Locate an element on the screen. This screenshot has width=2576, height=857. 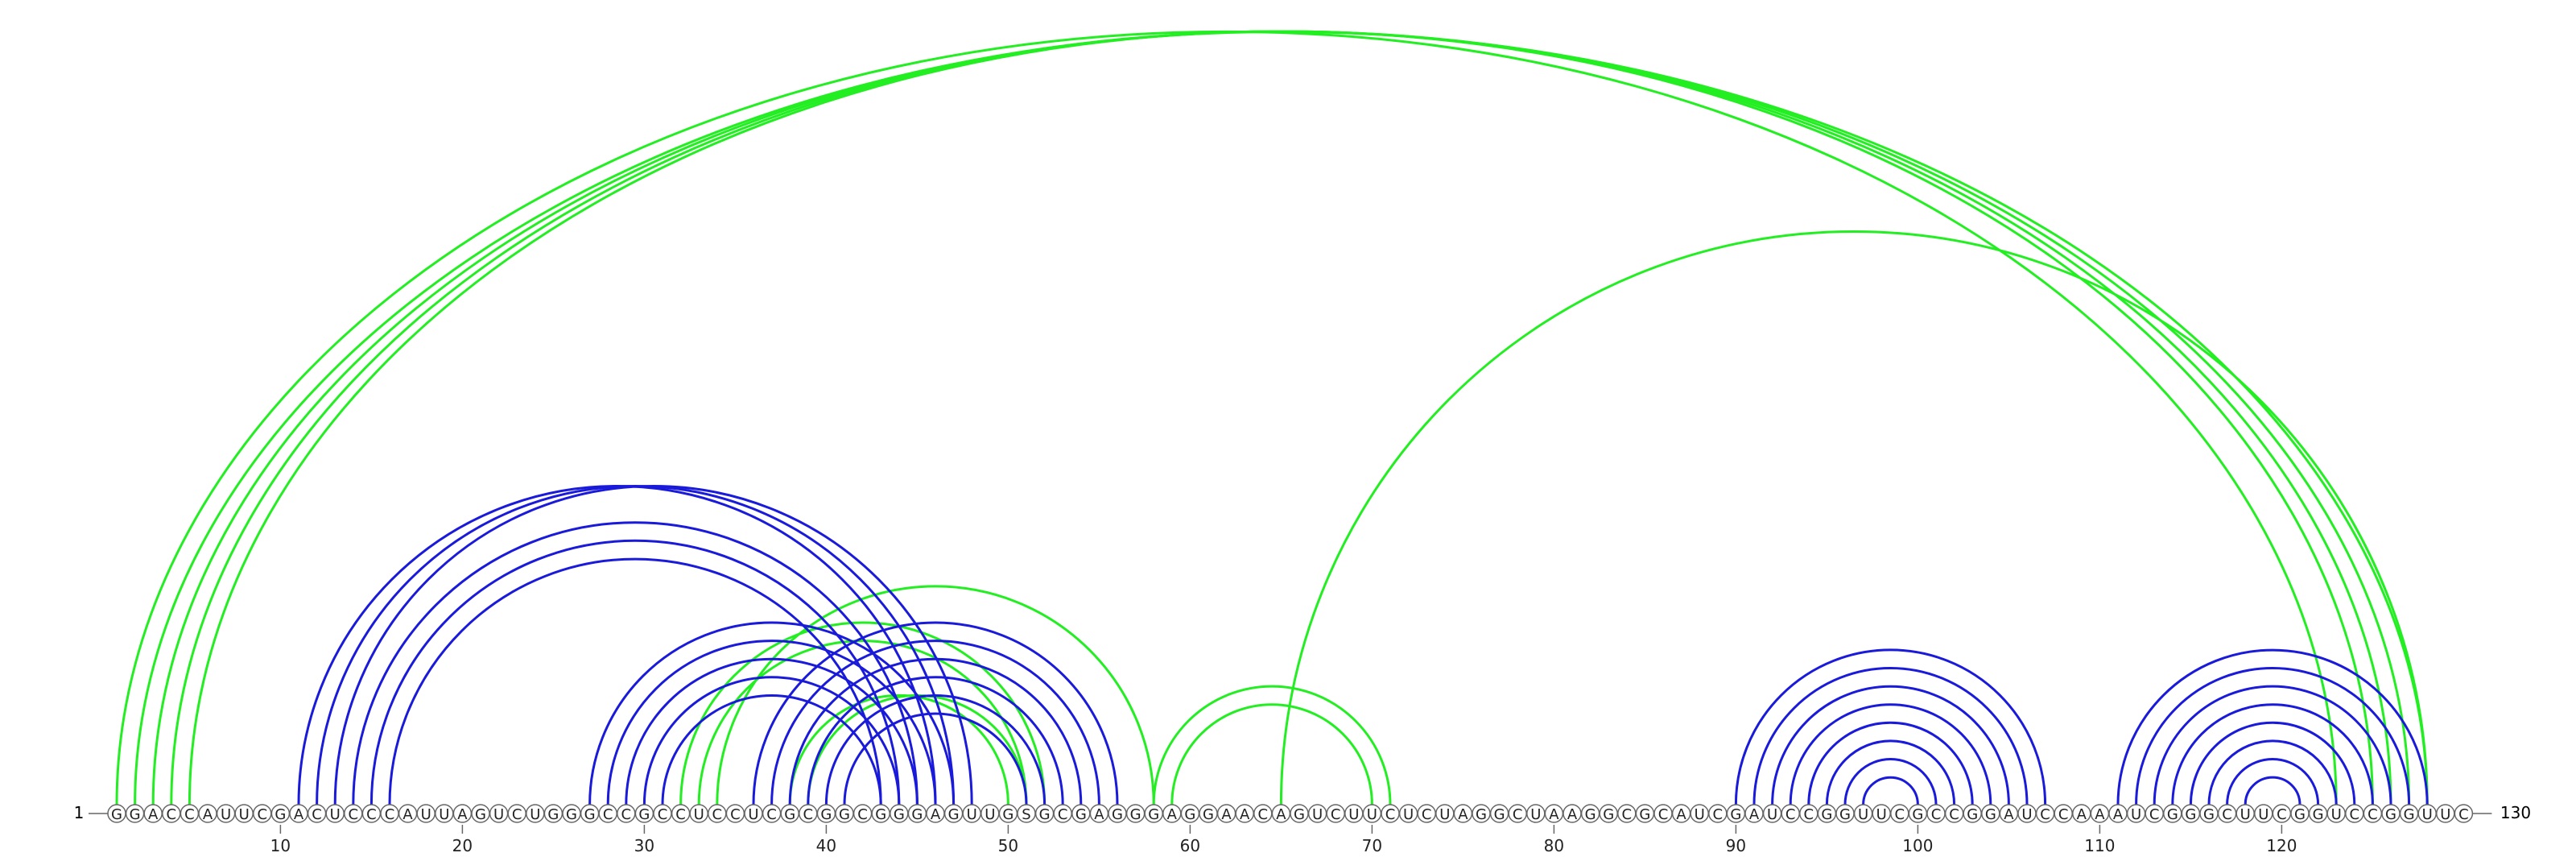
tick-label-120: 120 is located at coordinates (2281, 845).